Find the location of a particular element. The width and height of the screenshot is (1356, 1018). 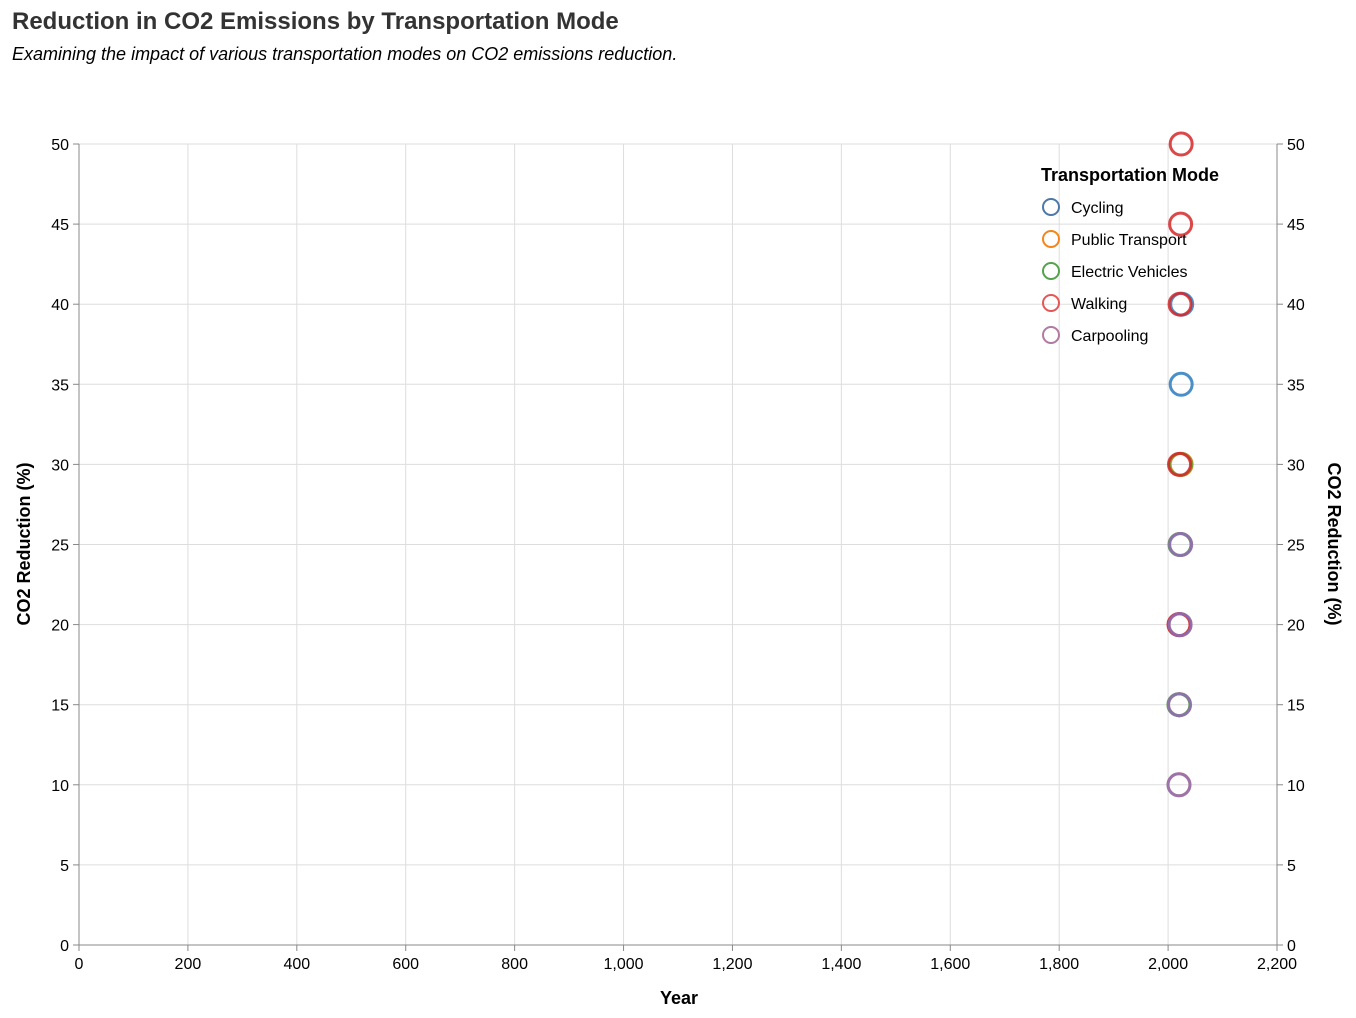

y-tick-label-left: 35 is located at coordinates (60, 385).